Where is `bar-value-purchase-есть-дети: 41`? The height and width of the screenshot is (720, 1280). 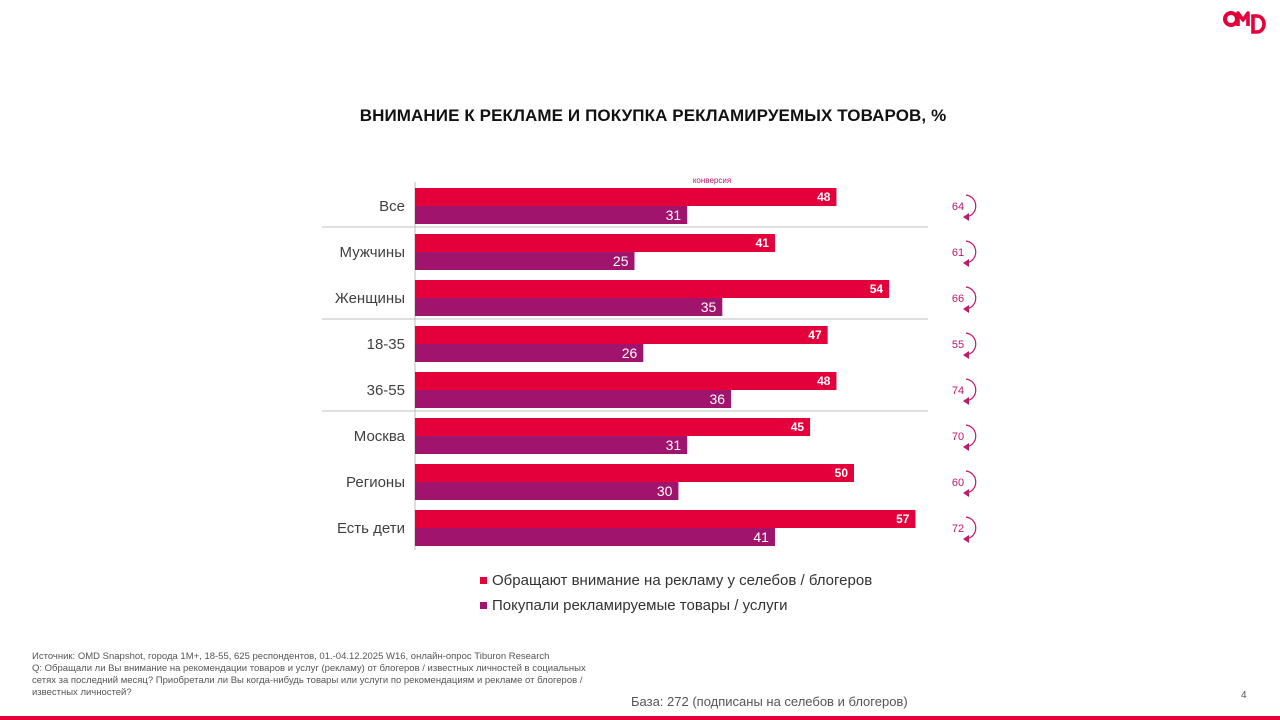 bar-value-purchase-есть-дети: 41 is located at coordinates (761, 537).